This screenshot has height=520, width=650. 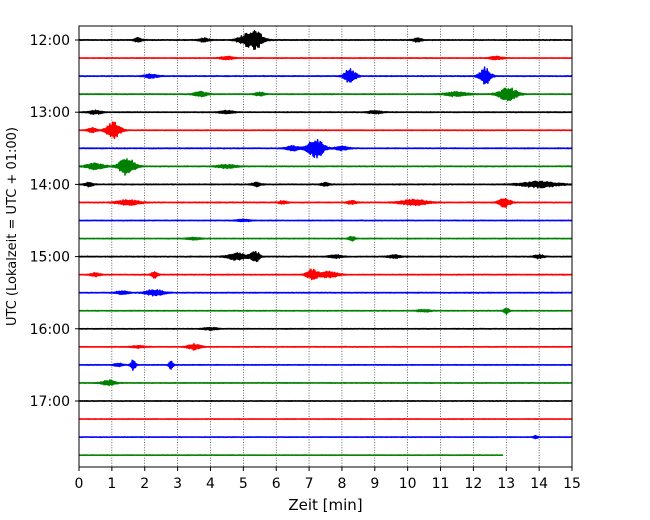 I want to click on x-tick-label: 9, so click(x=374, y=484).